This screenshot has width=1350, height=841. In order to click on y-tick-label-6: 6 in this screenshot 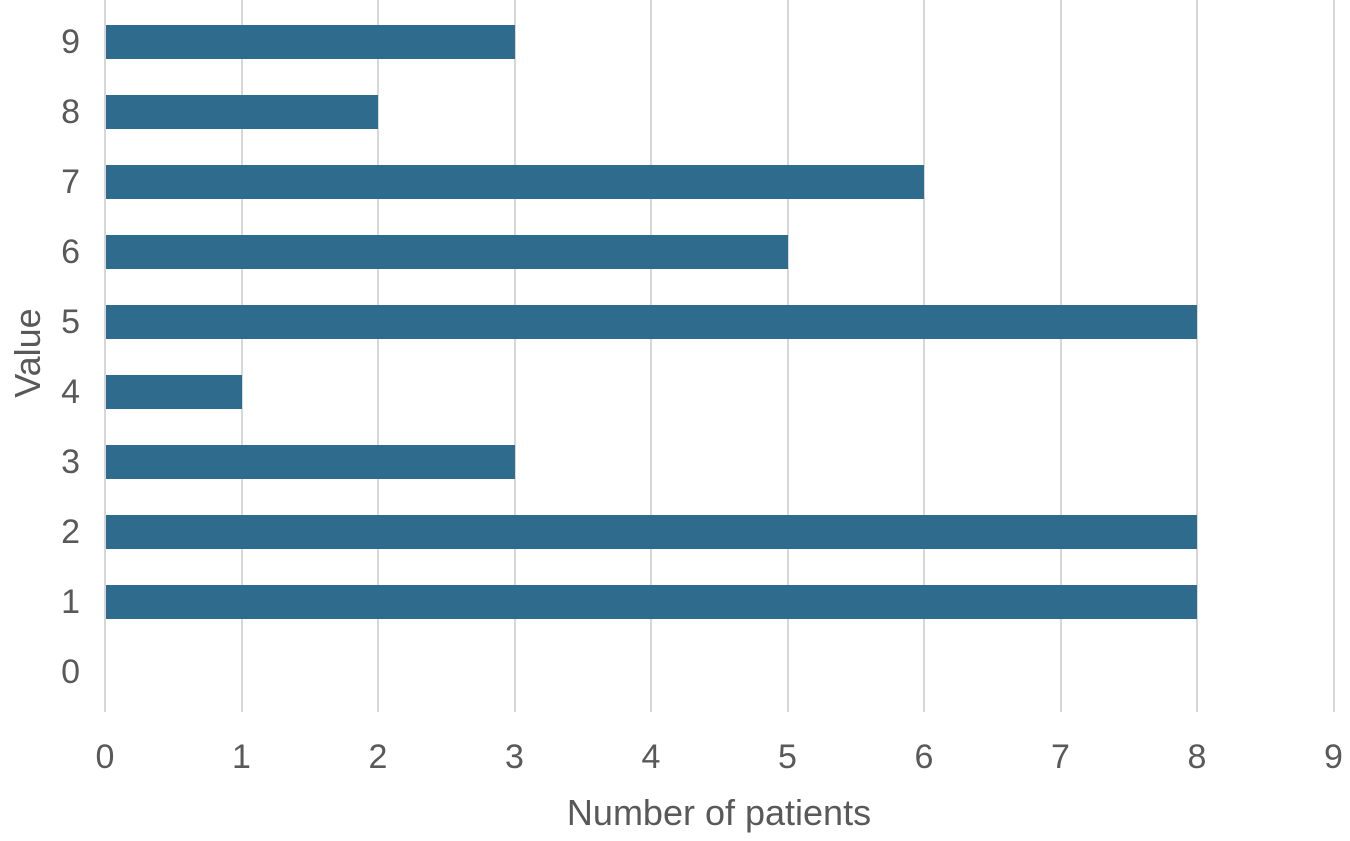, I will do `click(70, 252)`.